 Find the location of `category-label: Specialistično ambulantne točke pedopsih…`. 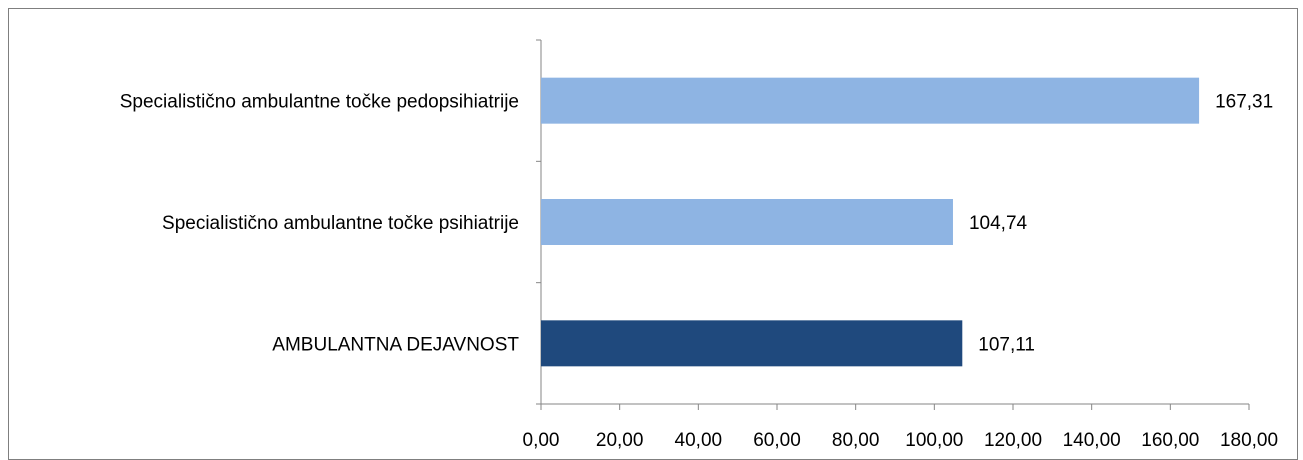

category-label: Specialistično ambulantne točke pedopsih… is located at coordinates (319, 102).